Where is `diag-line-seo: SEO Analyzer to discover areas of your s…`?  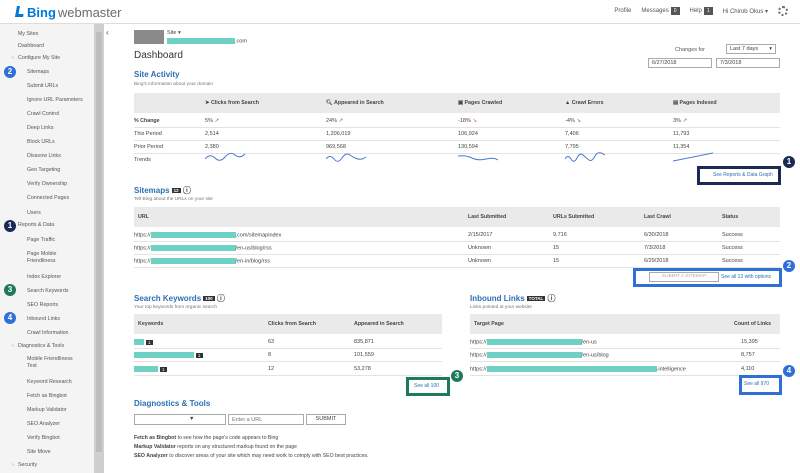 diag-line-seo: SEO Analyzer to discover areas of your s… is located at coordinates (251, 456).